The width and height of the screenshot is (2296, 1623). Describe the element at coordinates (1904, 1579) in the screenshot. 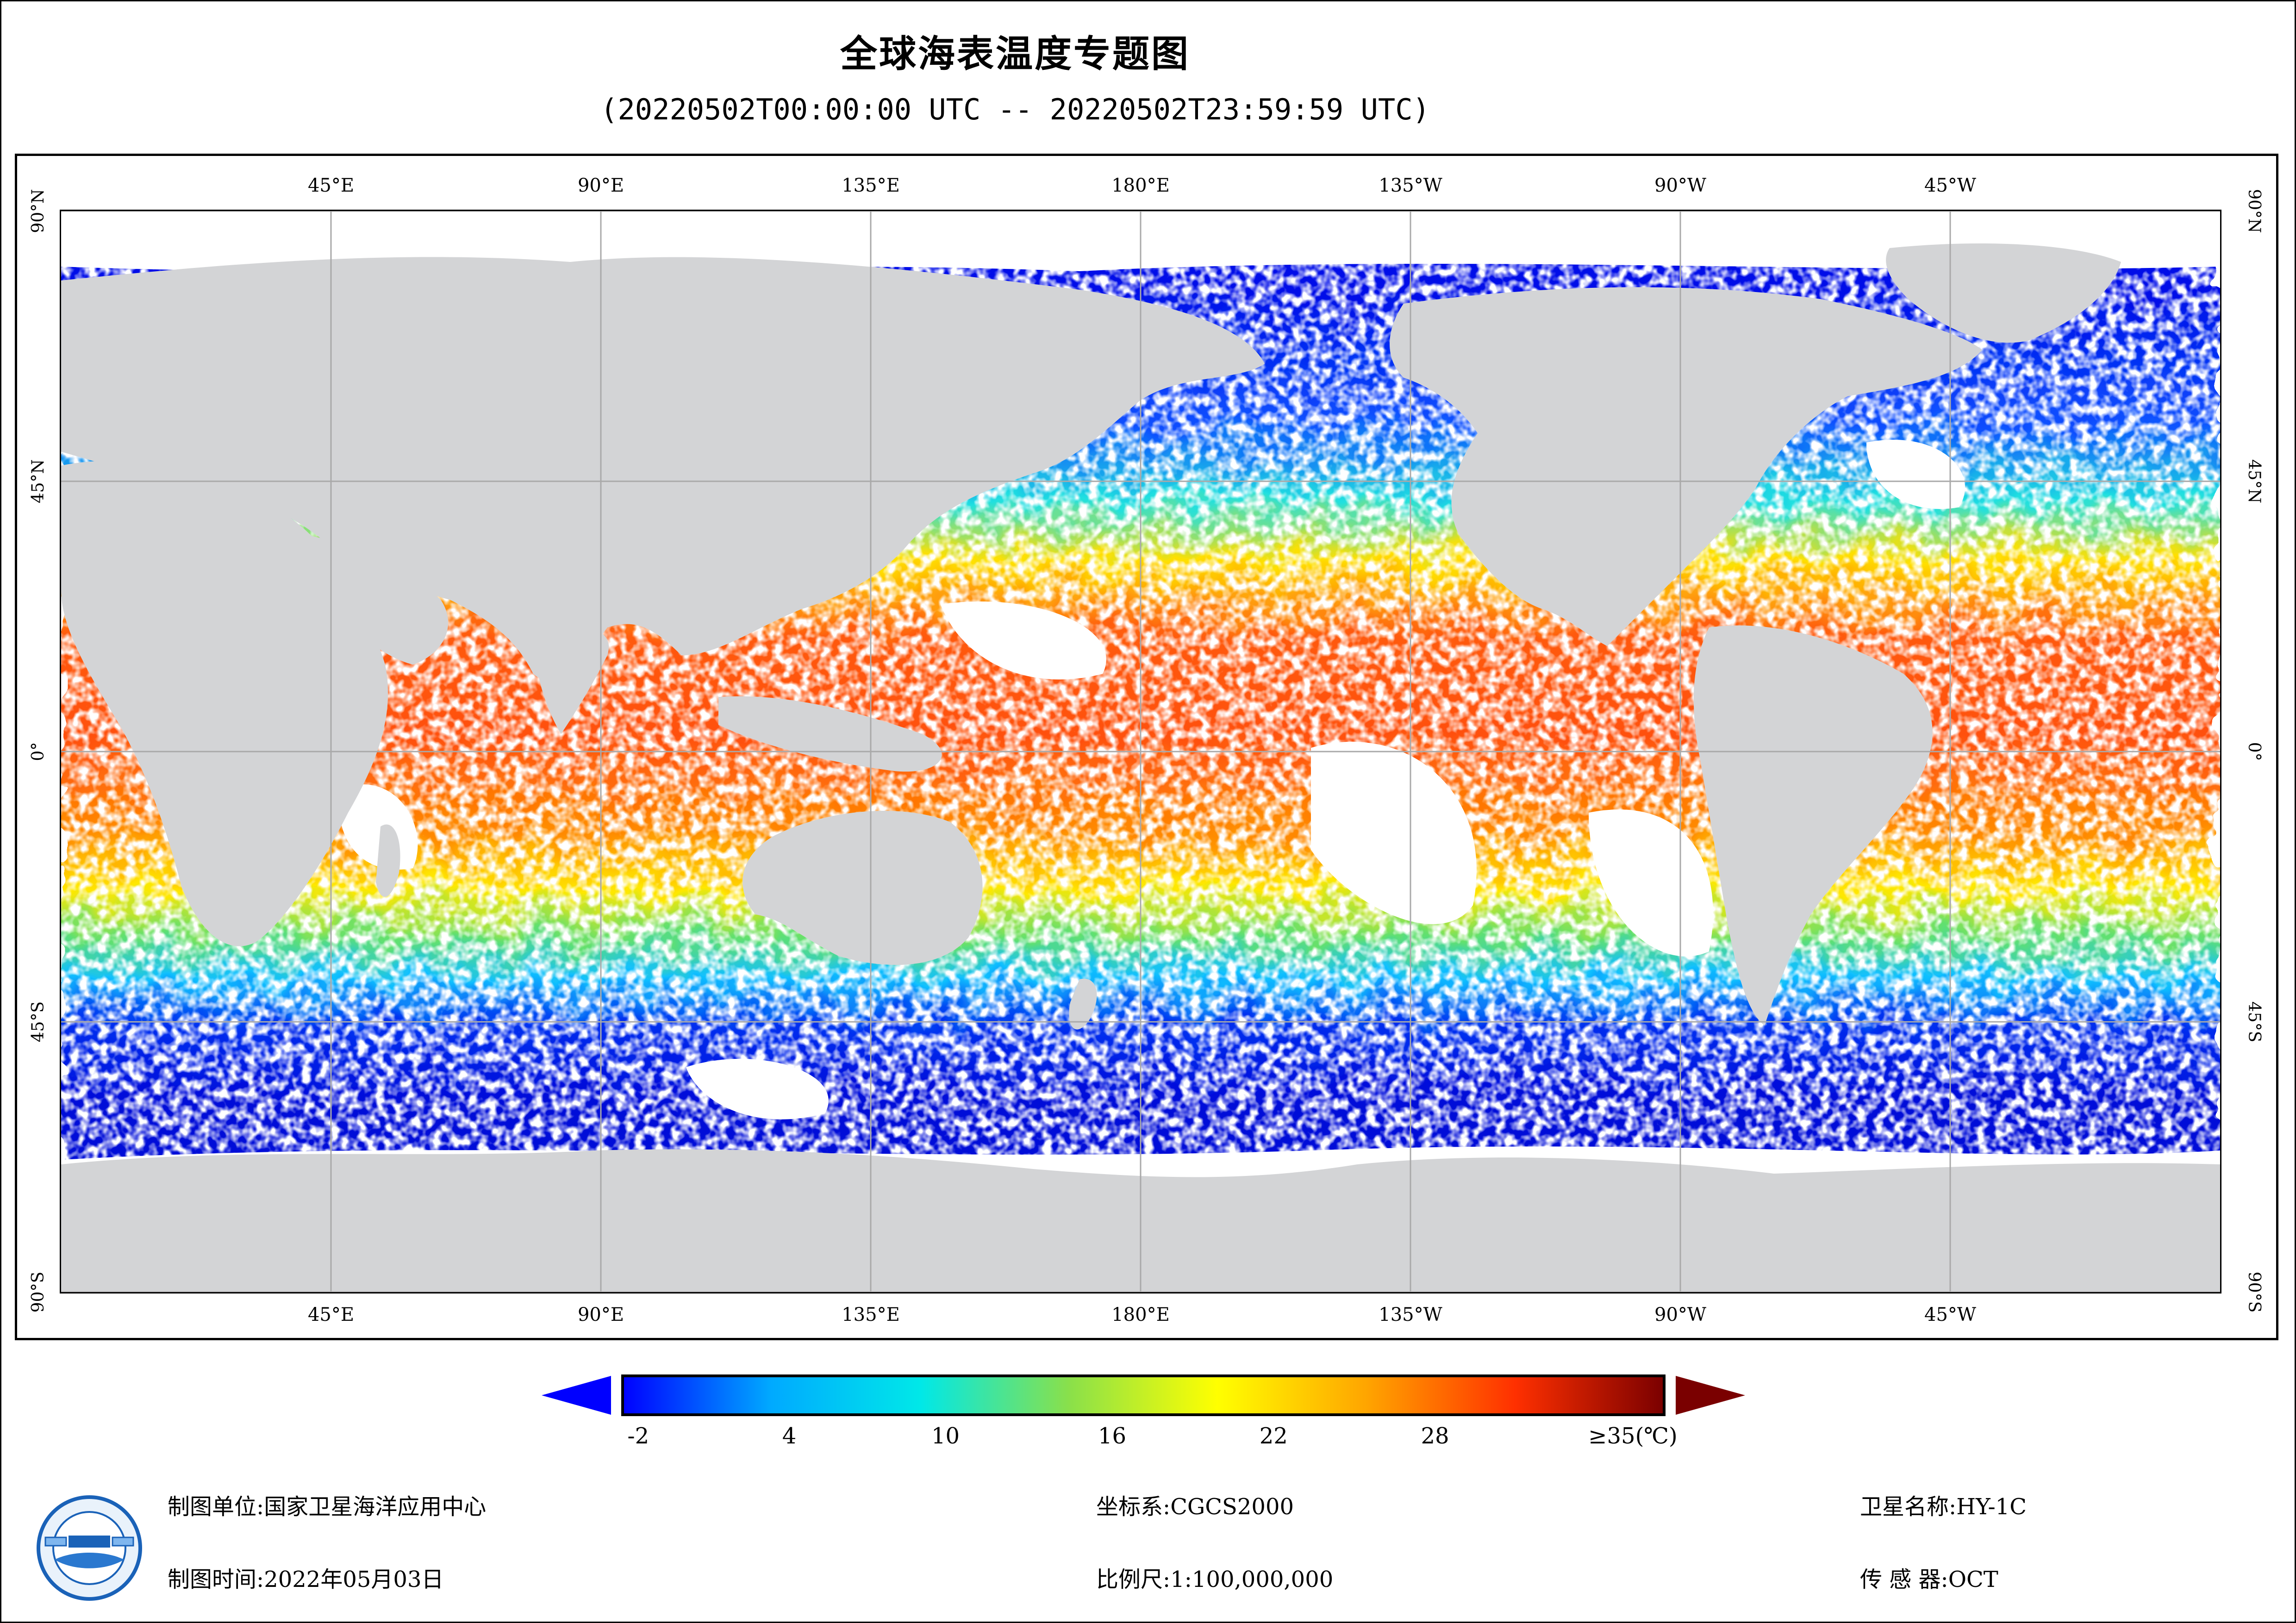

I see `sensor-label: 传 感 器:` at that location.